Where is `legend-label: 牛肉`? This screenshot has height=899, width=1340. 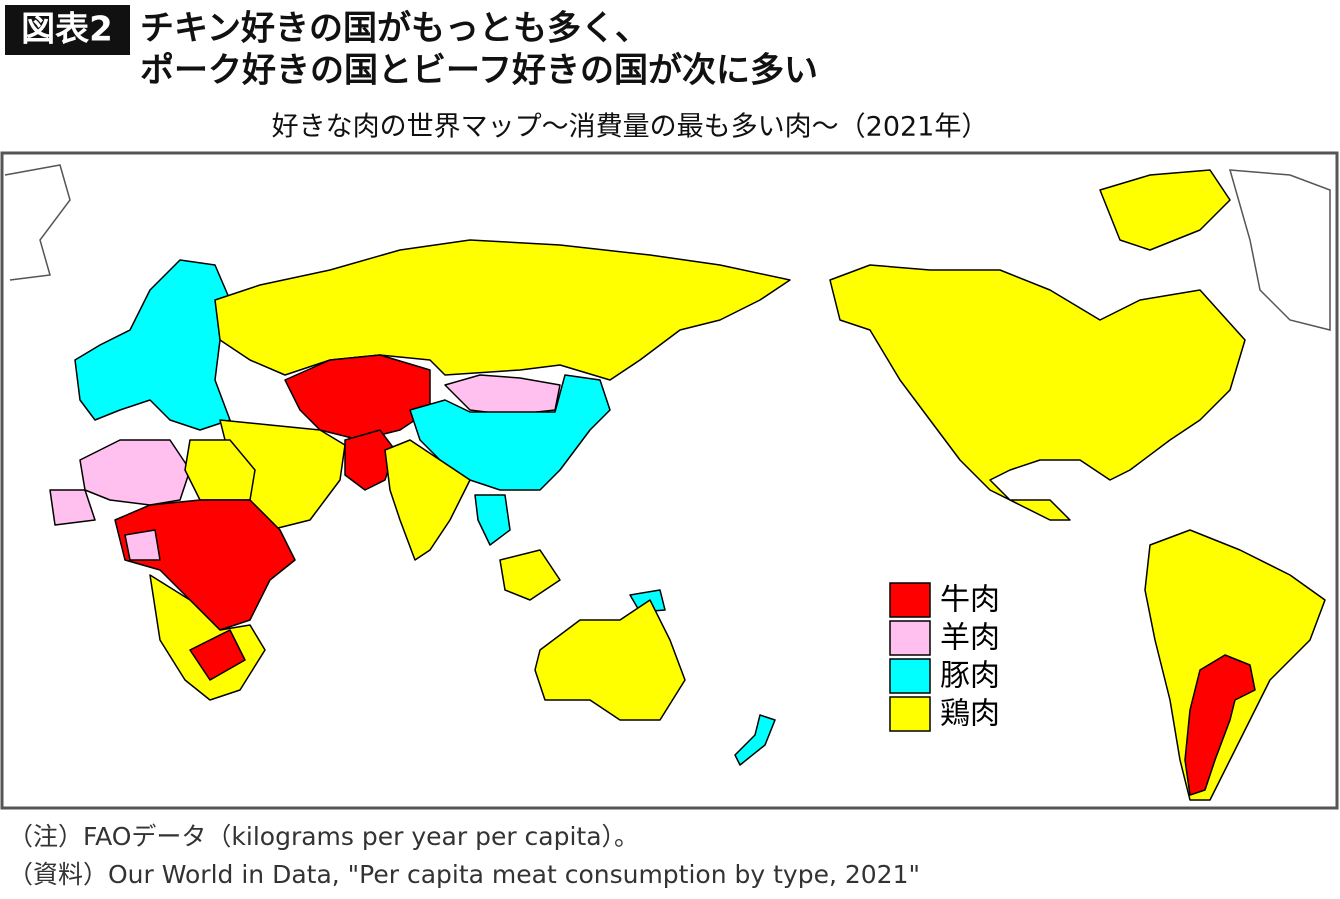
legend-label: 牛肉 is located at coordinates (970, 600).